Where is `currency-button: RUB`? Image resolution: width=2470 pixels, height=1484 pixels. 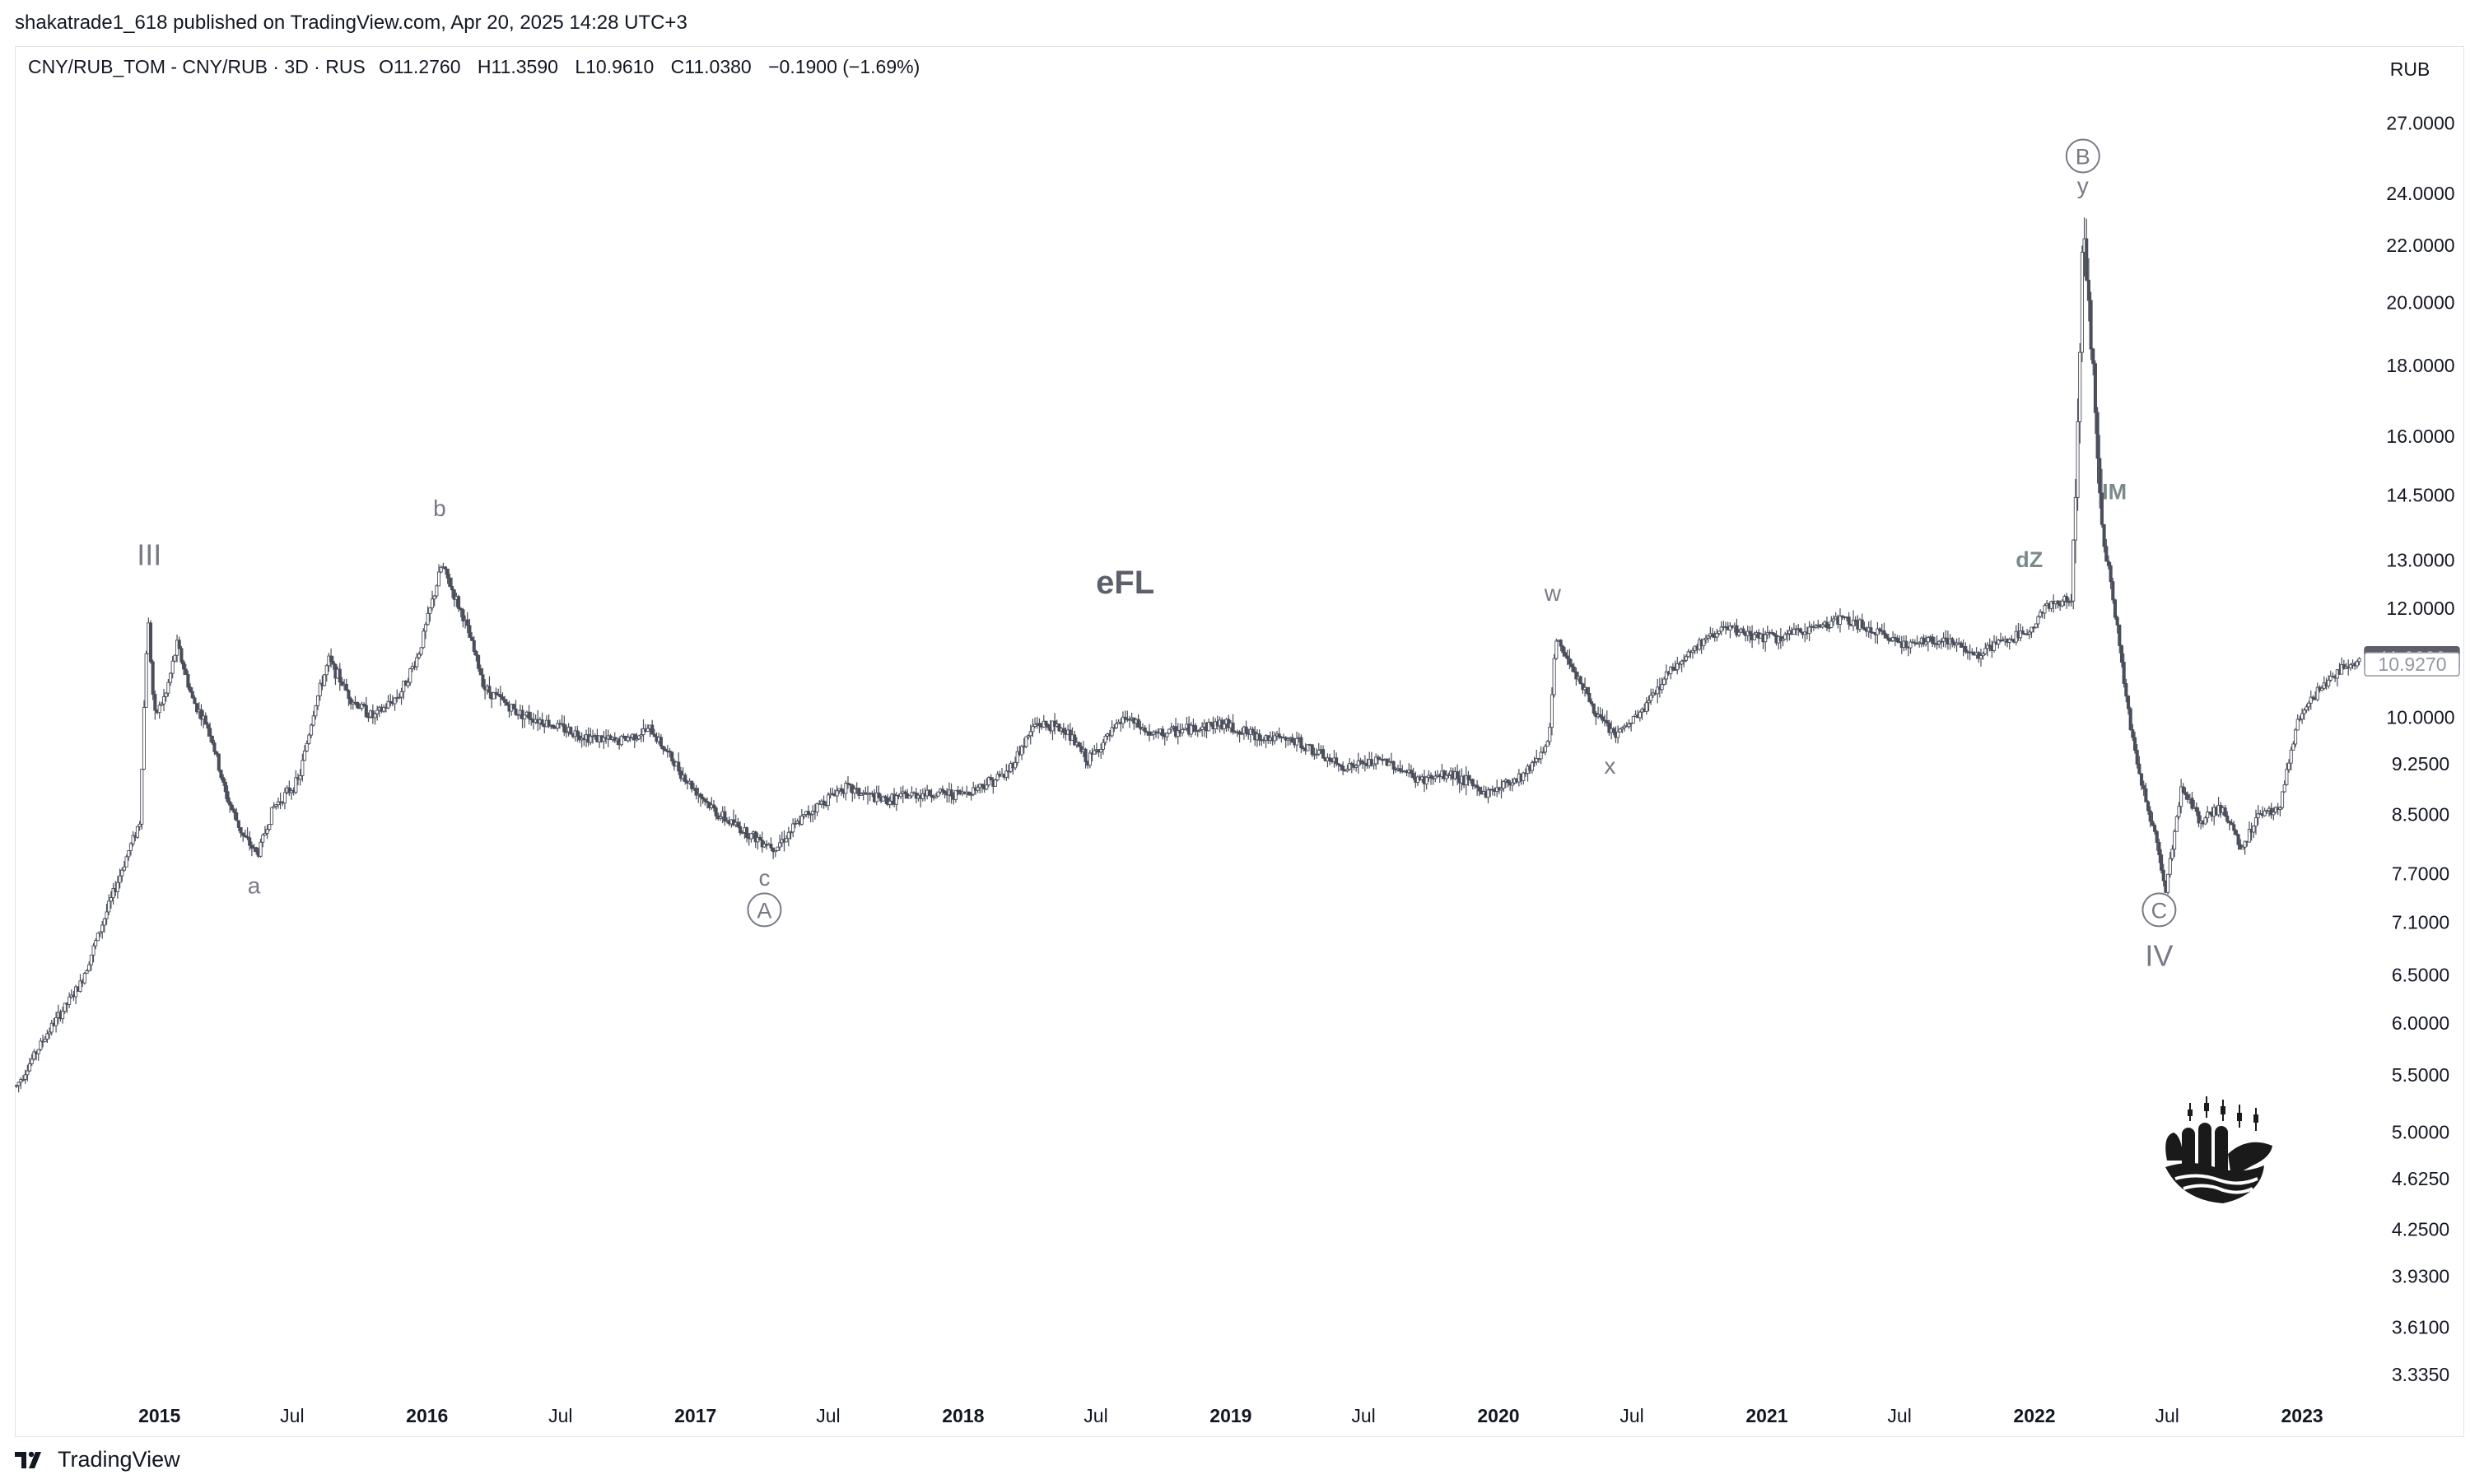 currency-button: RUB is located at coordinates (2410, 69).